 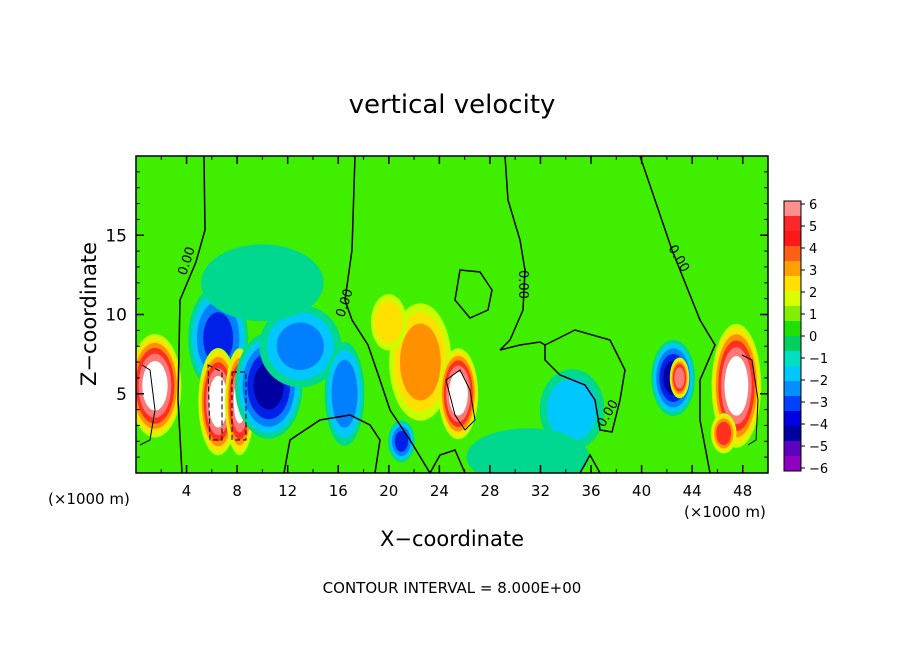 I want to click on x-tick-label: 4, so click(x=187, y=491).